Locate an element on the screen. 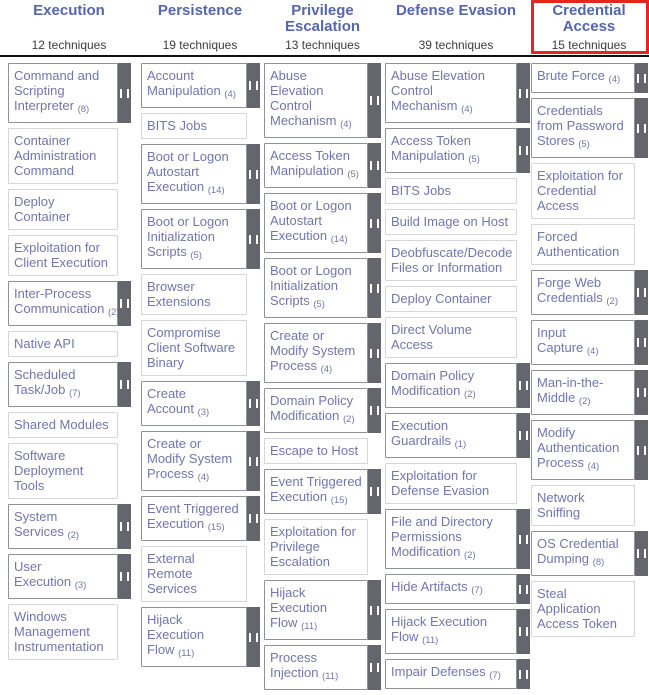 This screenshot has height=695, width=649. technique-cell-exploitation-for-defense-evasion: Exploitation for Defense Evasion is located at coordinates (451, 483).